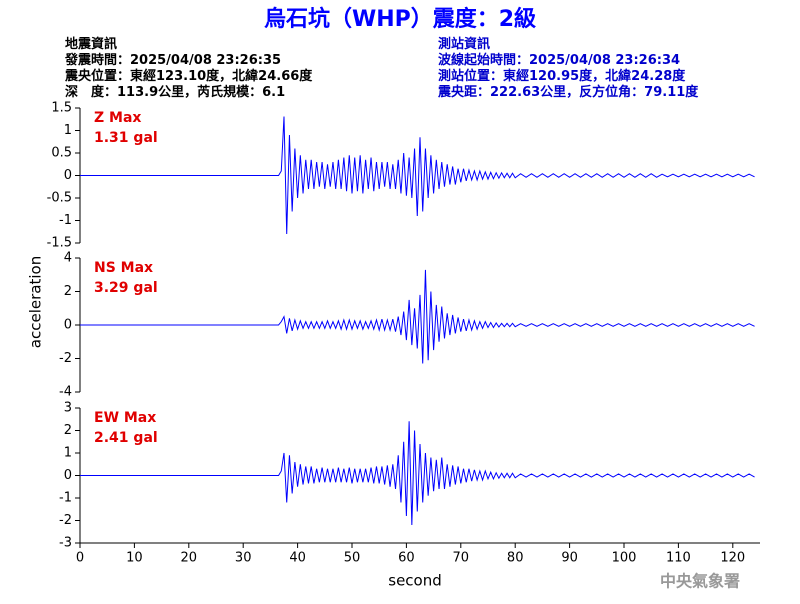  Describe the element at coordinates (59, 198) in the screenshot. I see `y-tick-label: -0.5` at that location.